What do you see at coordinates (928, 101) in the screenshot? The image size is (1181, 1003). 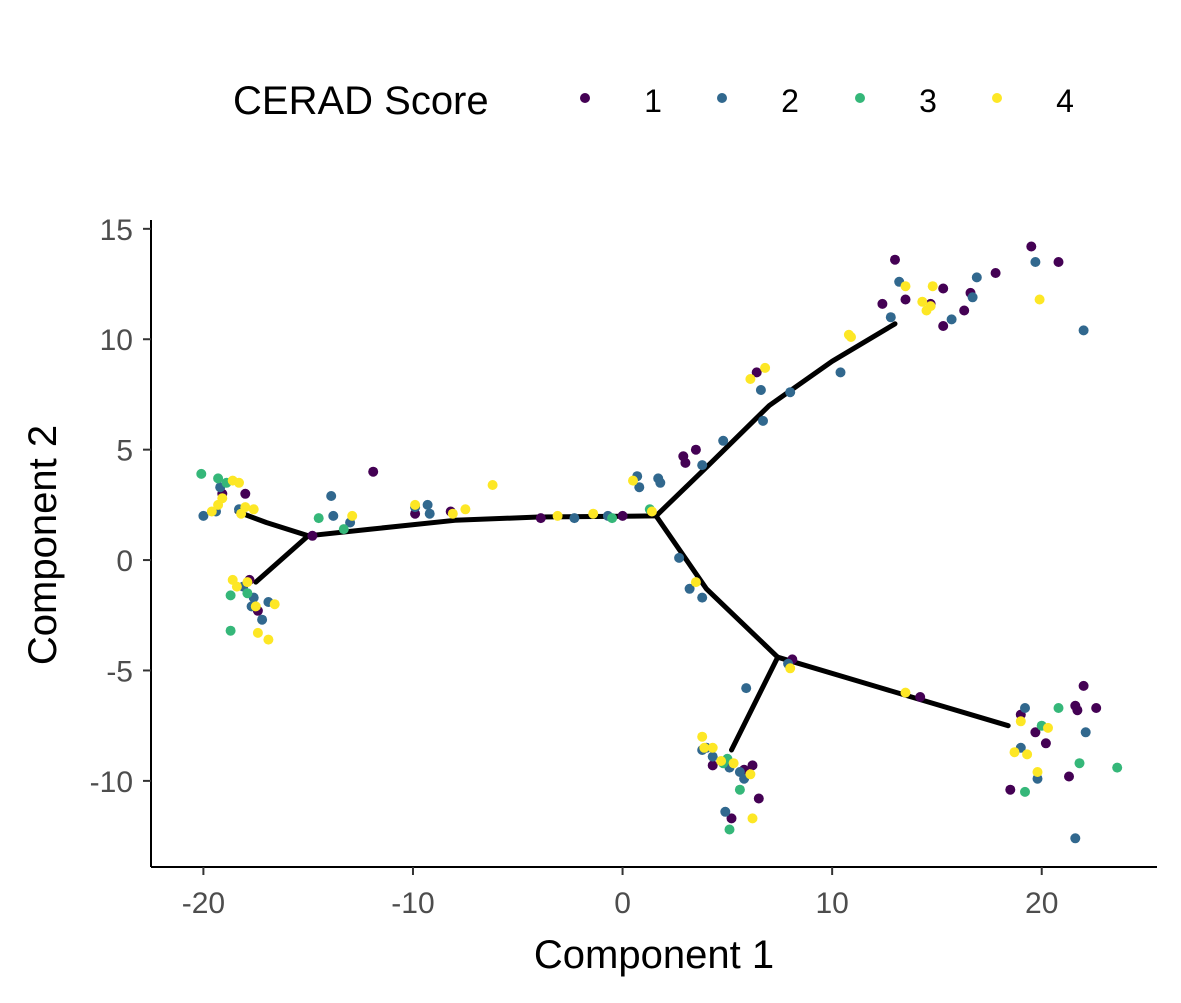 I see `legend-label-3: 3` at bounding box center [928, 101].